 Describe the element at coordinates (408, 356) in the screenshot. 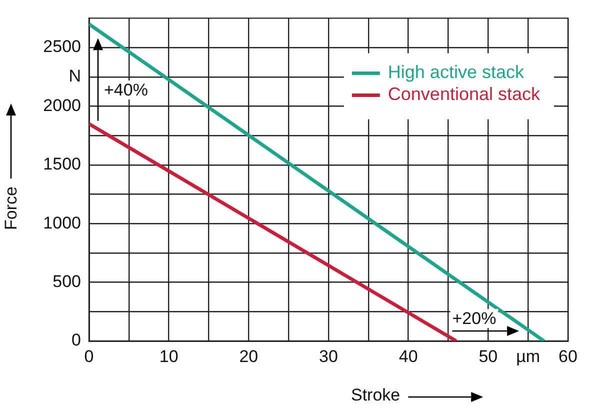

I see `x-tick-label: 40` at that location.